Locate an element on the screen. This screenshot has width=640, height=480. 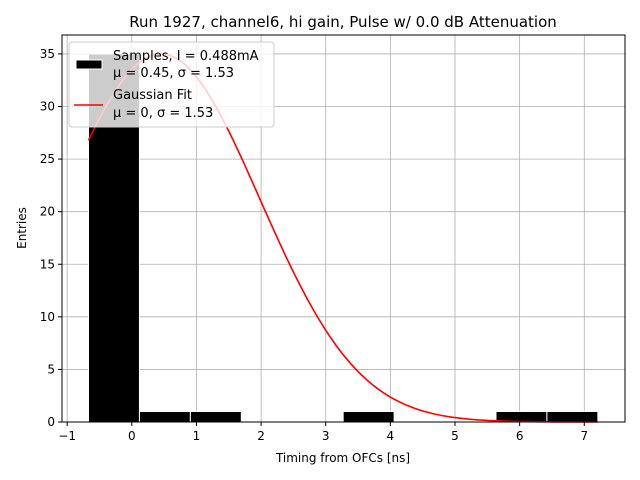
x-tick-label: 2 is located at coordinates (261, 436).